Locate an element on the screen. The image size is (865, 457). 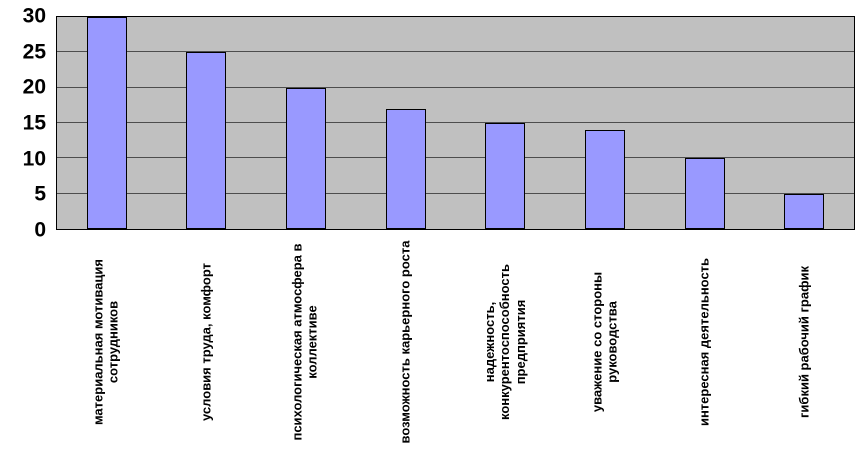
x-label-cell: условия труда, комфорт is located at coordinates (206, 342).